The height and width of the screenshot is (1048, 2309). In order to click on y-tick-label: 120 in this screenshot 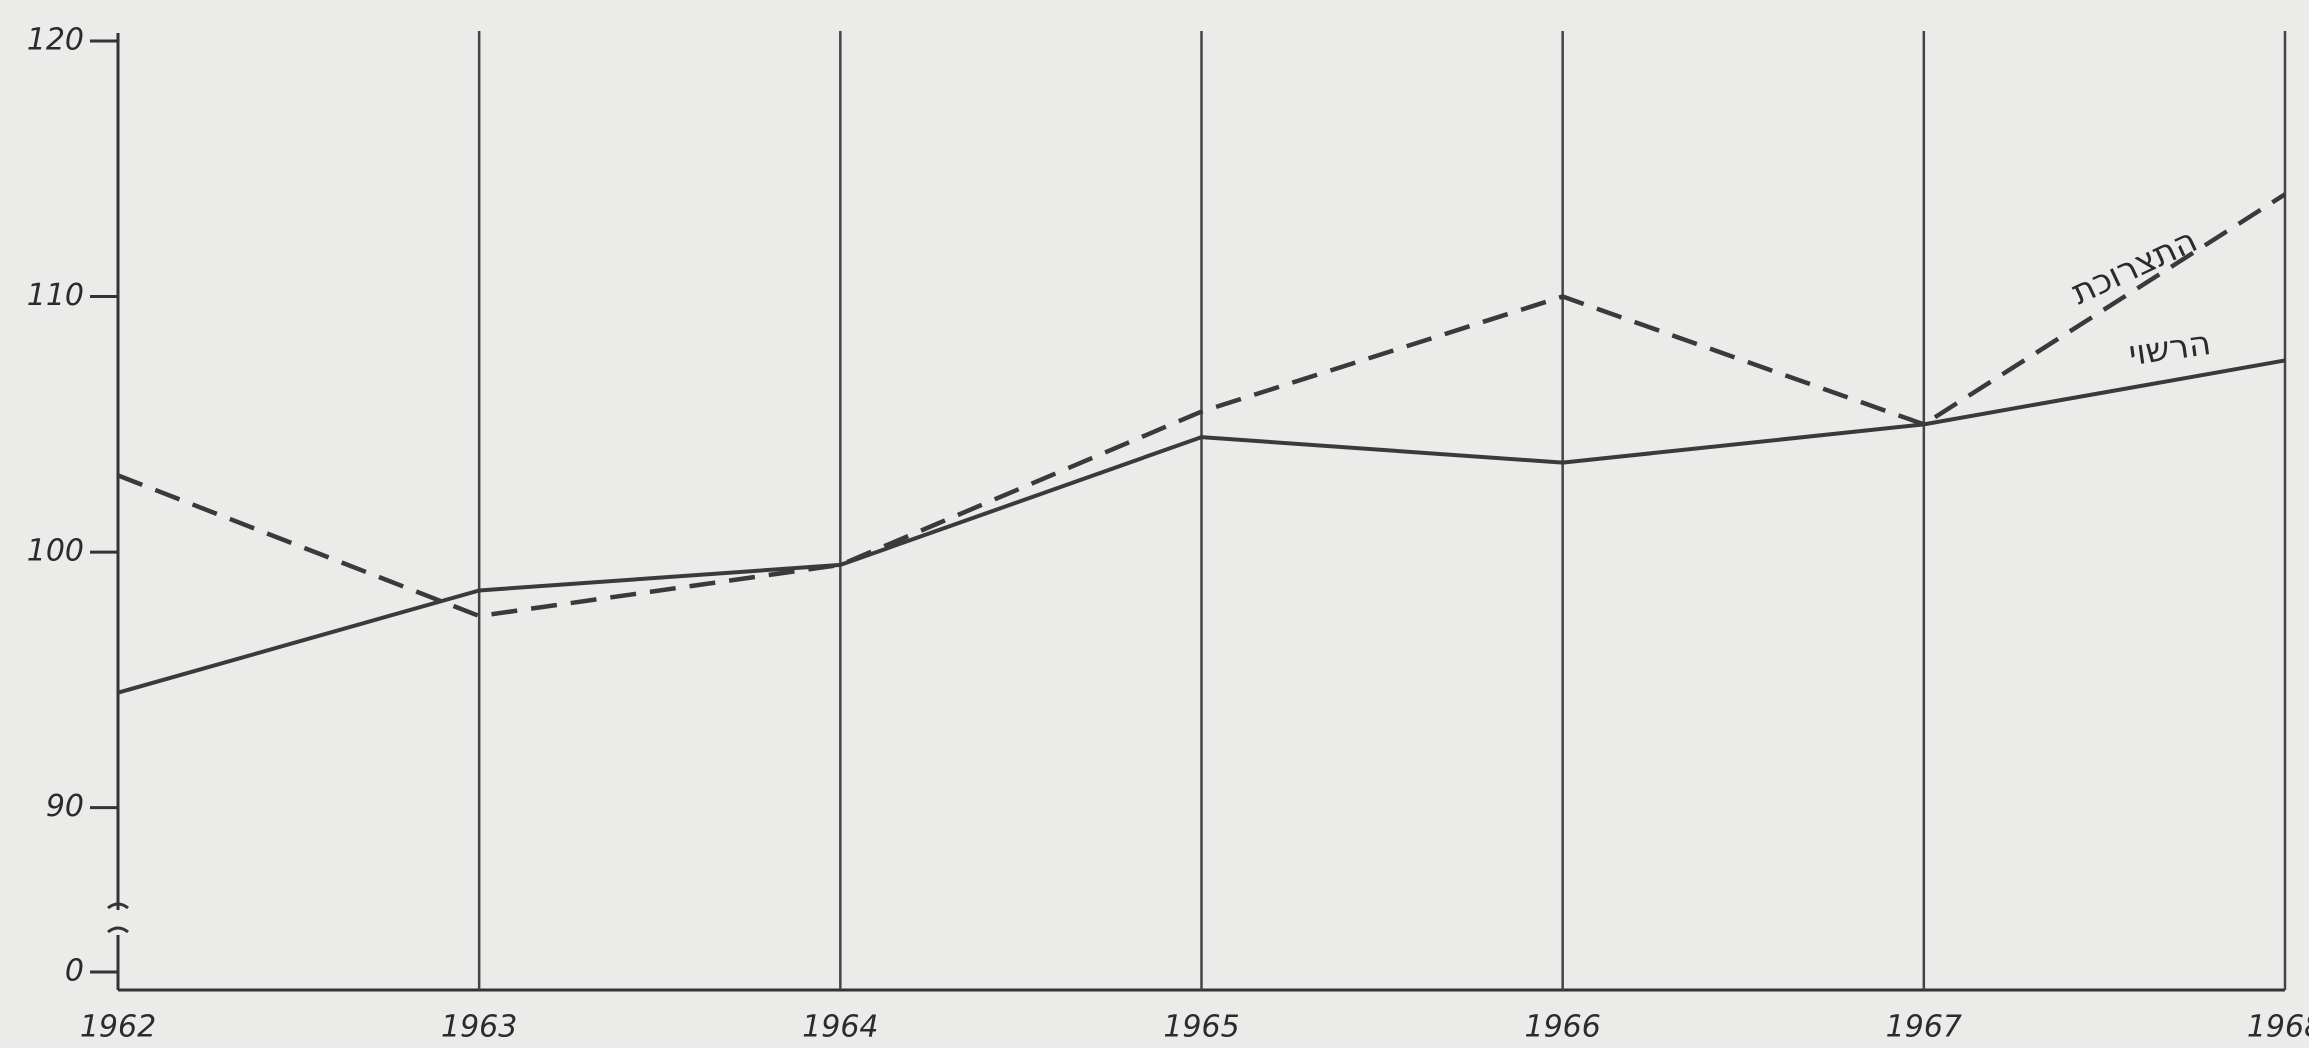, I will do `click(55, 40)`.